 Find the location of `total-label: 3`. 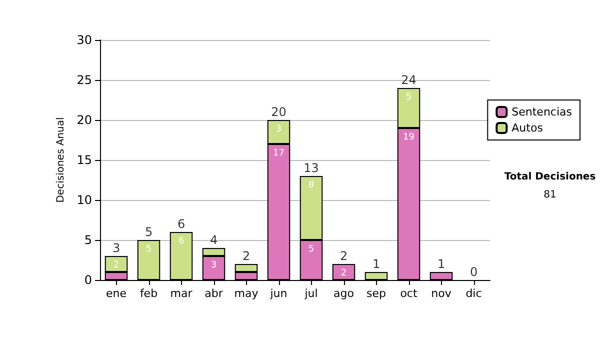

total-label: 3 is located at coordinates (116, 248).